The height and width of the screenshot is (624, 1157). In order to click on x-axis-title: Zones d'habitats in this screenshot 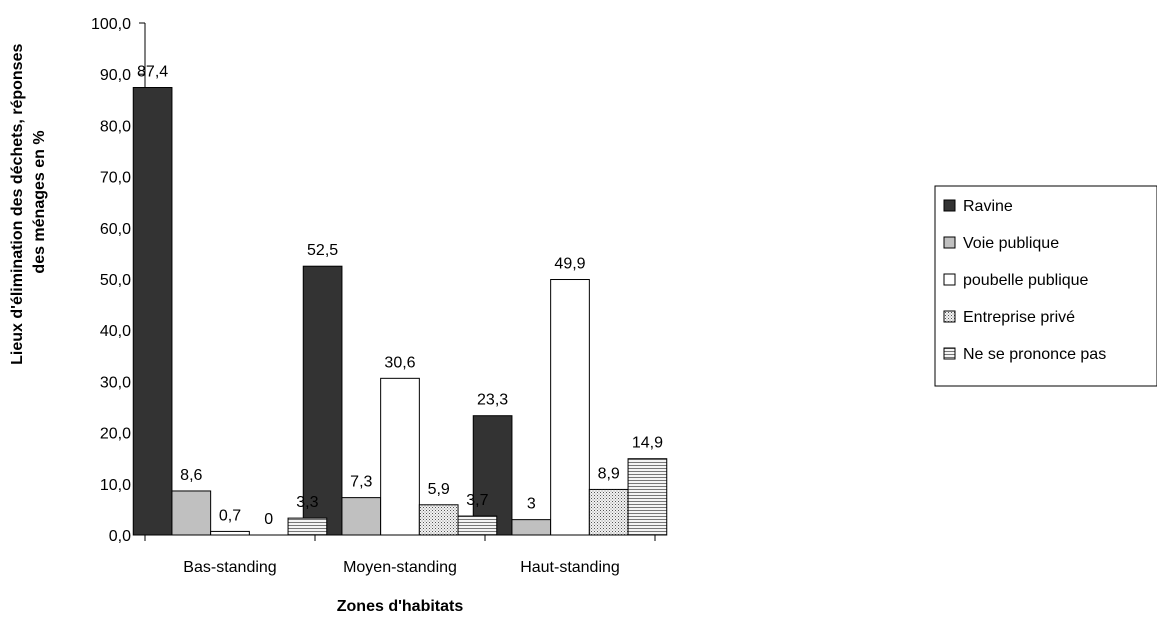, I will do `click(400, 606)`.